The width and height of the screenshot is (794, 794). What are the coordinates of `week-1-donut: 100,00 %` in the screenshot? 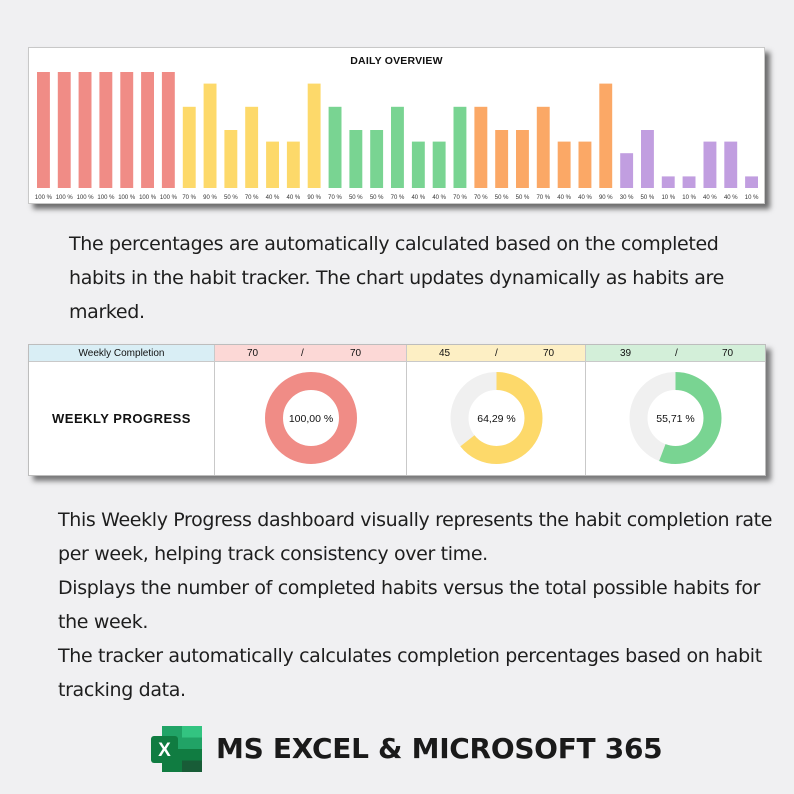 It's located at (311, 418).